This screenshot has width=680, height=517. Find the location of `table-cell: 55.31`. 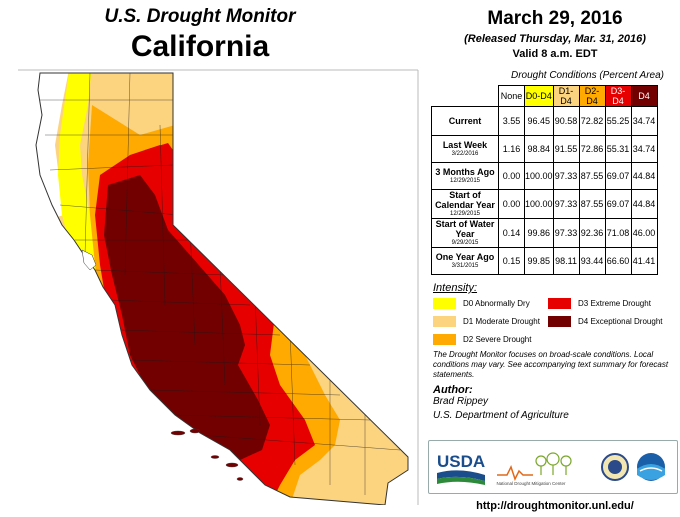

table-cell: 55.31 is located at coordinates (618, 149).